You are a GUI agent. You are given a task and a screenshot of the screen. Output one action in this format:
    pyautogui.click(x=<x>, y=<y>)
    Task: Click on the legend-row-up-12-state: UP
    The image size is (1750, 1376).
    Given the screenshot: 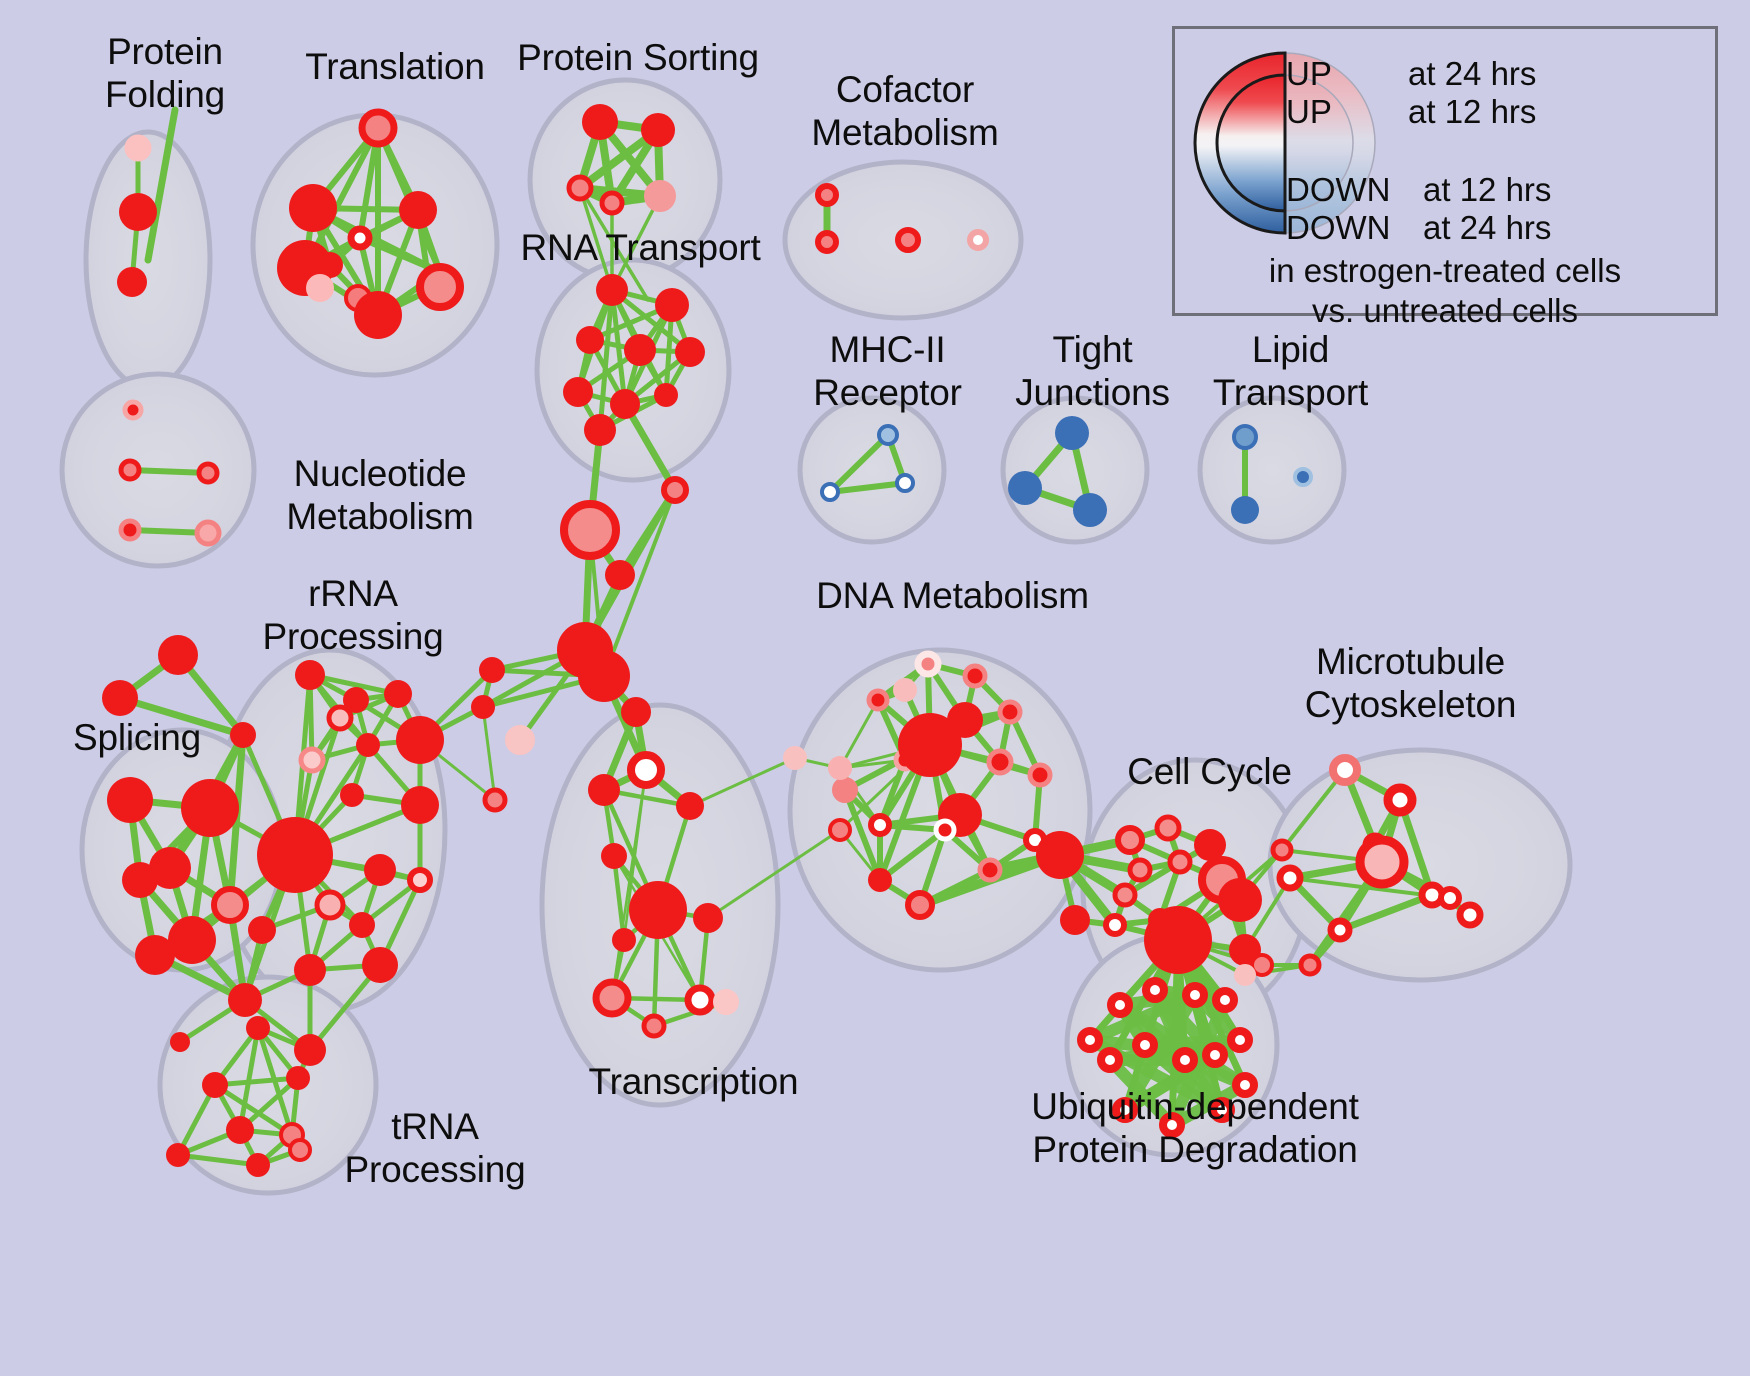 What is the action you would take?
    pyautogui.click(x=1309, y=111)
    